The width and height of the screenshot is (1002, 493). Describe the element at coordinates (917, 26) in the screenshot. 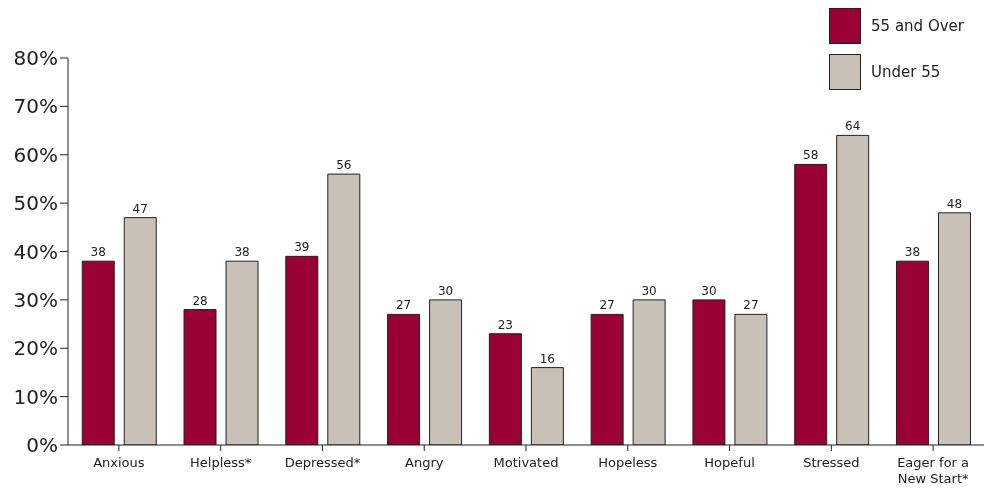

I see `legend-label: 55 and Over` at that location.